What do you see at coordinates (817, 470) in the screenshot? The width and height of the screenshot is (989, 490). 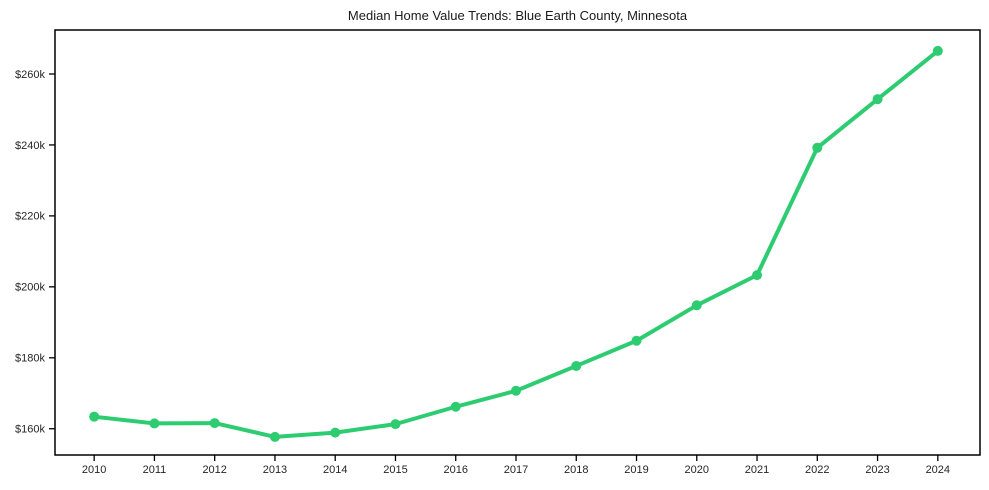 I see `x-tick-label: 2022` at bounding box center [817, 470].